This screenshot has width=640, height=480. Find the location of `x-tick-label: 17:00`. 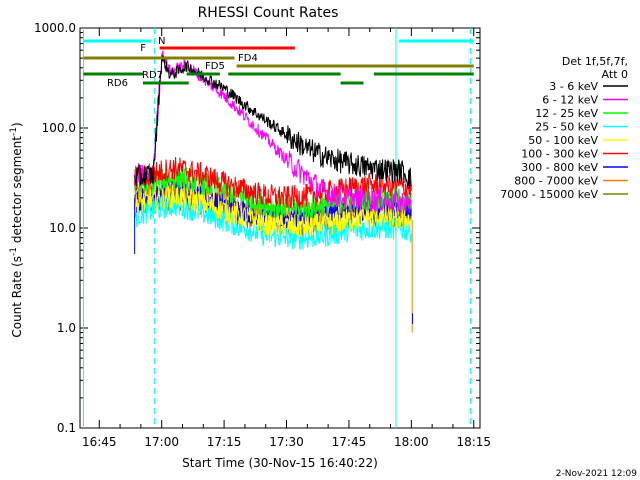

x-tick-label: 17:00 is located at coordinates (161, 442).